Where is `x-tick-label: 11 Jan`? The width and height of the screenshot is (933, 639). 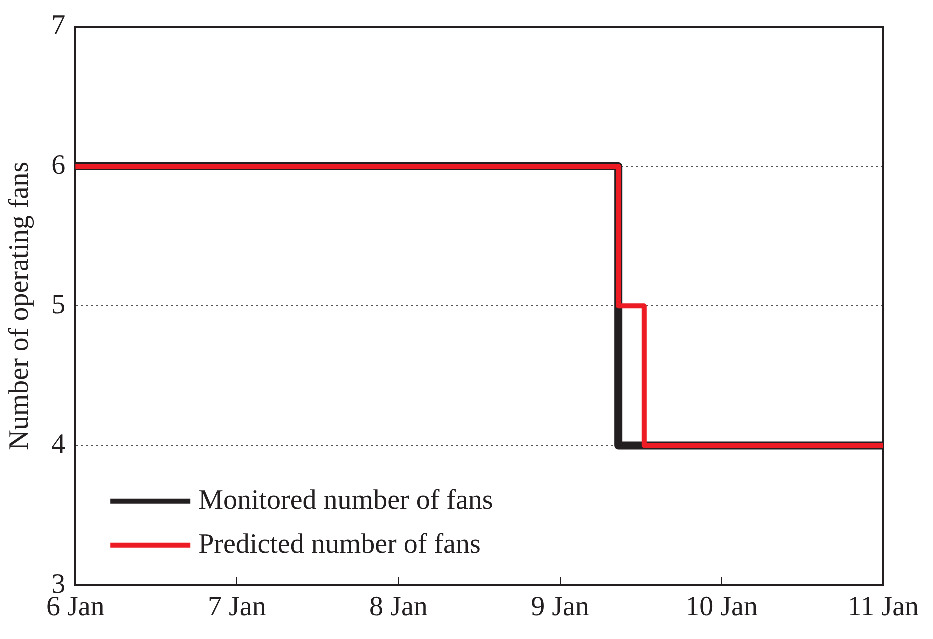
x-tick-label: 11 Jan is located at coordinates (884, 607).